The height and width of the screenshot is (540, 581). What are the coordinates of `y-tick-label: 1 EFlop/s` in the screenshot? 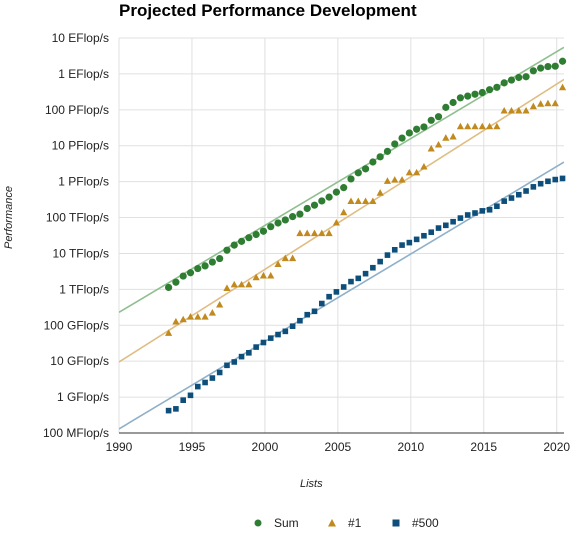 It's located at (83, 74).